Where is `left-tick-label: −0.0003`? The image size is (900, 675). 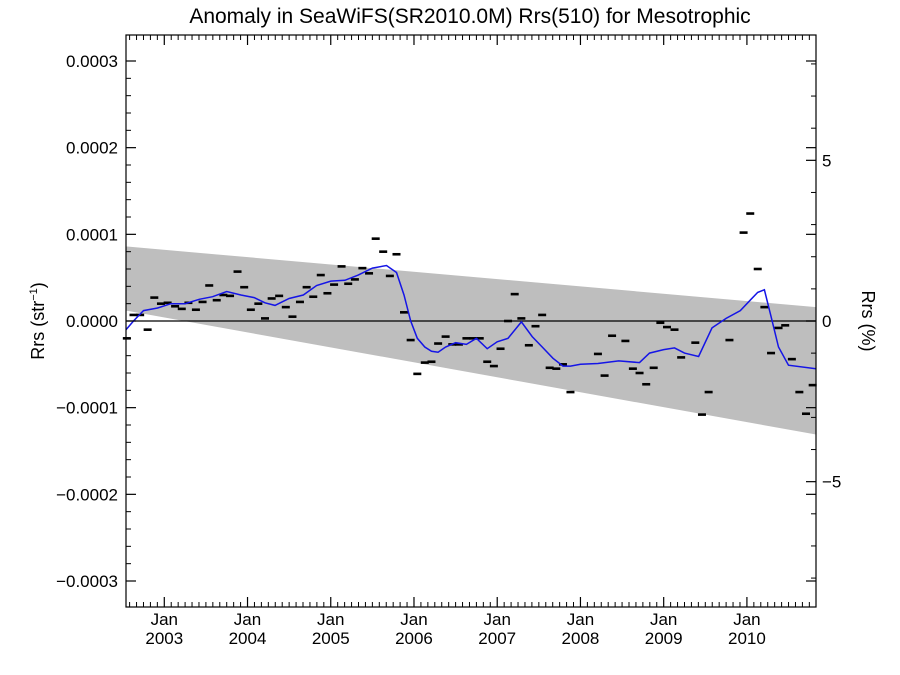 left-tick-label: −0.0003 is located at coordinates (87, 581).